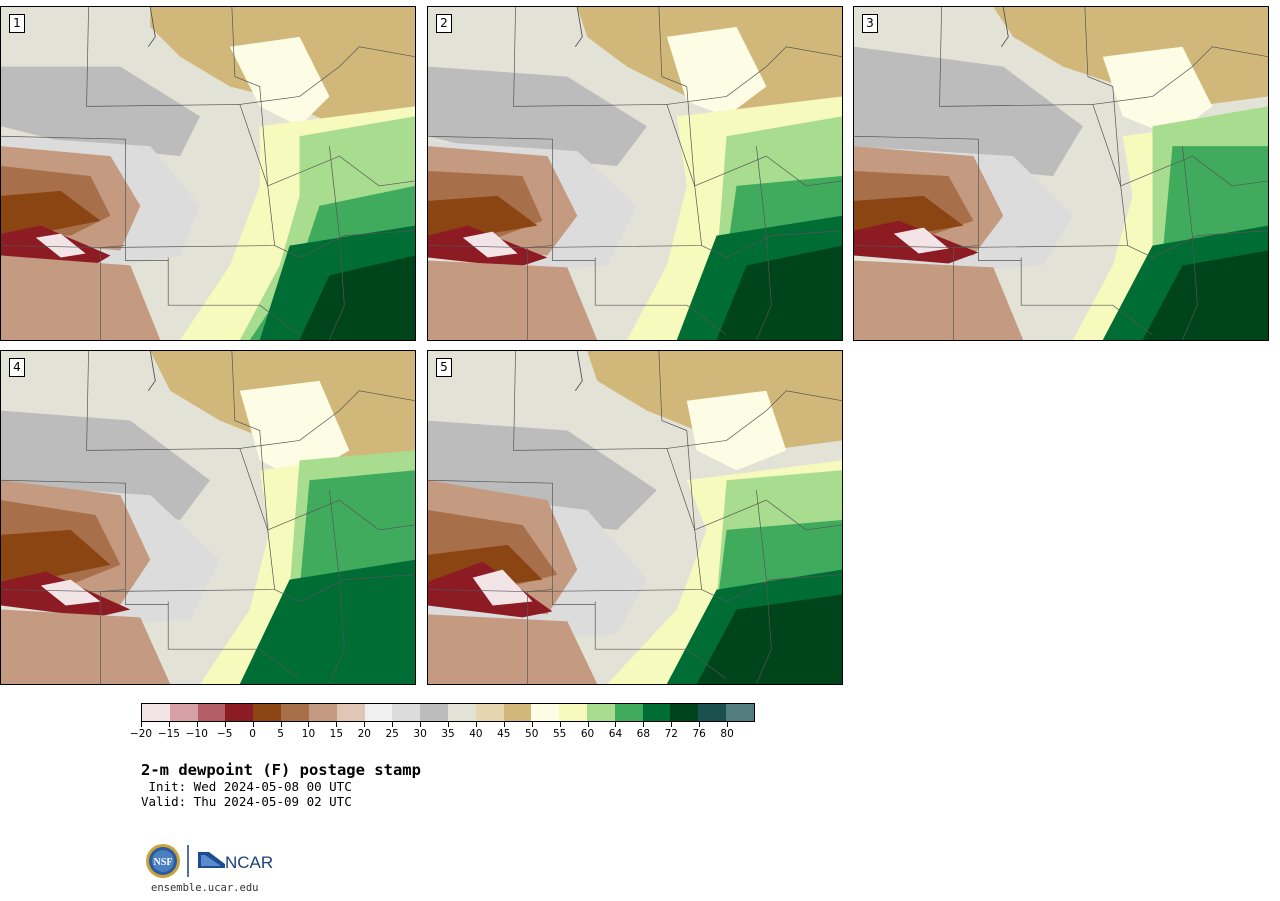  What do you see at coordinates (308, 734) in the screenshot?
I see `colorbar-tick-label: 10` at bounding box center [308, 734].